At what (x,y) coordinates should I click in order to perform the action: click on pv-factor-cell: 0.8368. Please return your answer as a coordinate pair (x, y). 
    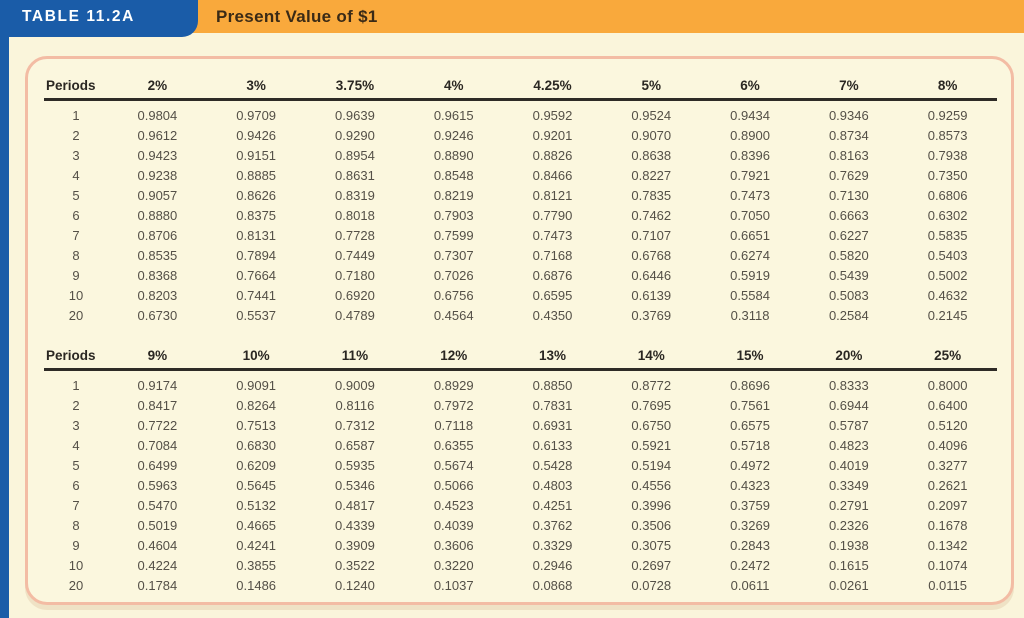
    Looking at the image, I should click on (157, 275).